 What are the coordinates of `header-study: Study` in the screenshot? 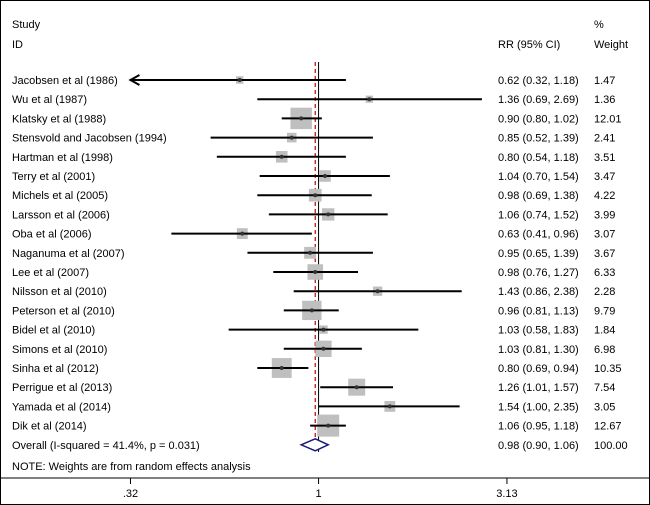 It's located at (26, 25).